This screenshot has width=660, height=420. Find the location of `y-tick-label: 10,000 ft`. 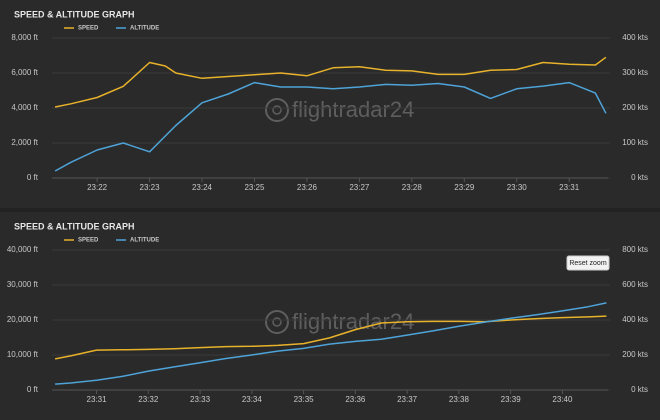

y-tick-label: 10,000 ft is located at coordinates (23, 354).